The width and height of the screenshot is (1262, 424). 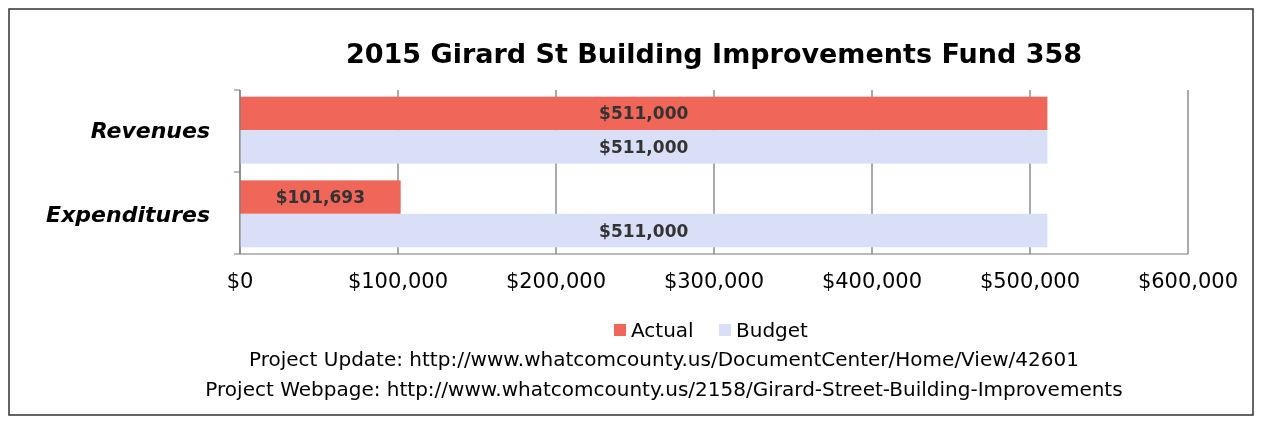 I want to click on x-tick-label: $300,000, so click(x=714, y=281).